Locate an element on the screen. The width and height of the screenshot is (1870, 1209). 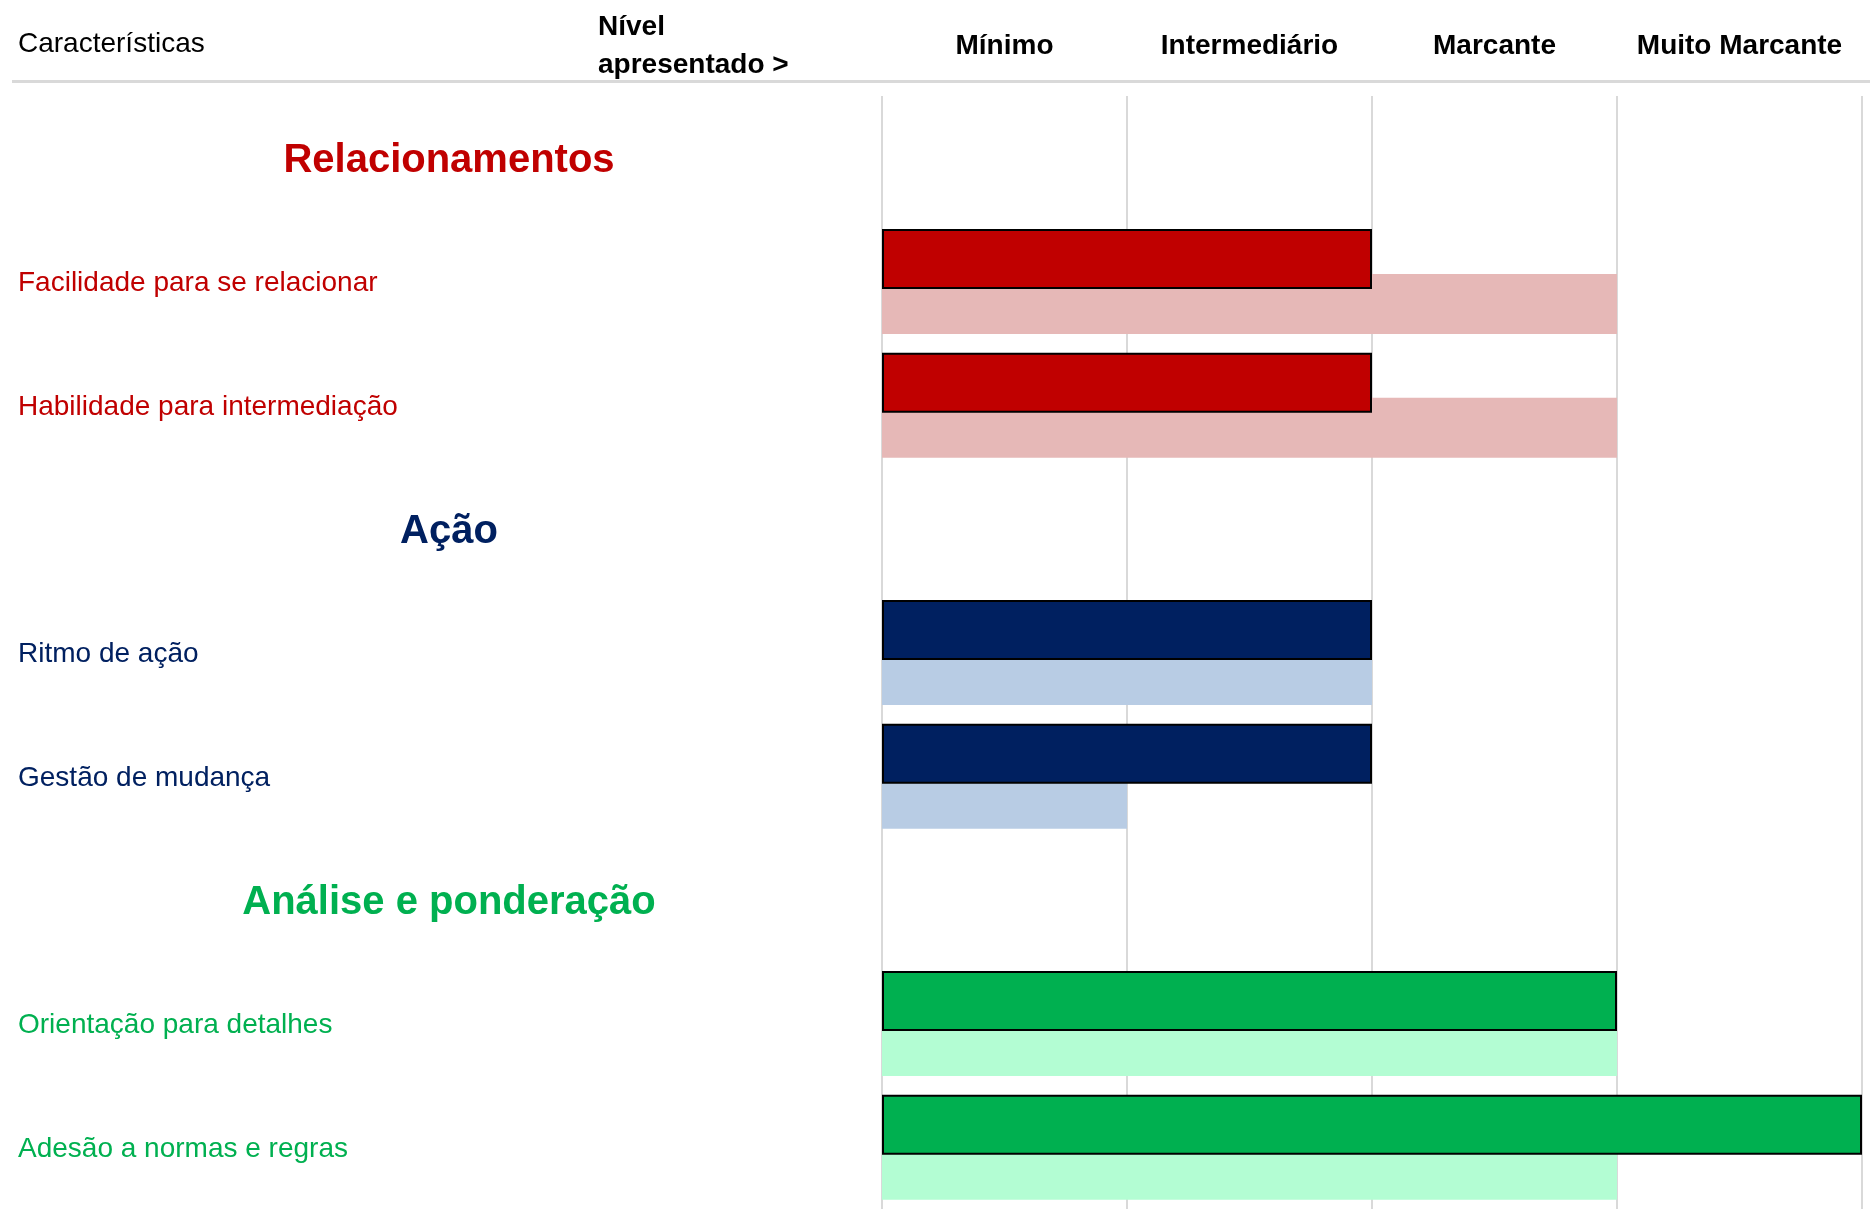
text: Análise e ponderação is located at coordinates (449, 899).